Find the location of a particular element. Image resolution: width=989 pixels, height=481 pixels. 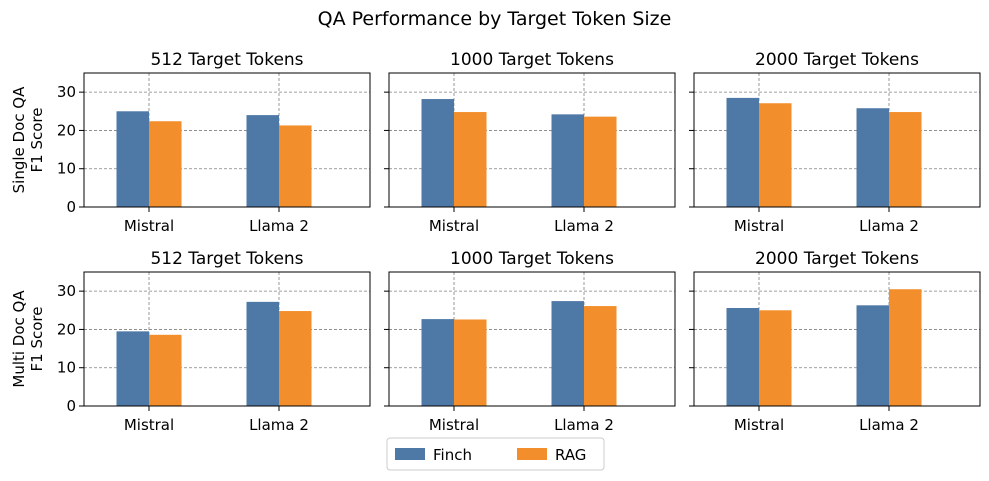

legend-box is located at coordinates (495, 454).